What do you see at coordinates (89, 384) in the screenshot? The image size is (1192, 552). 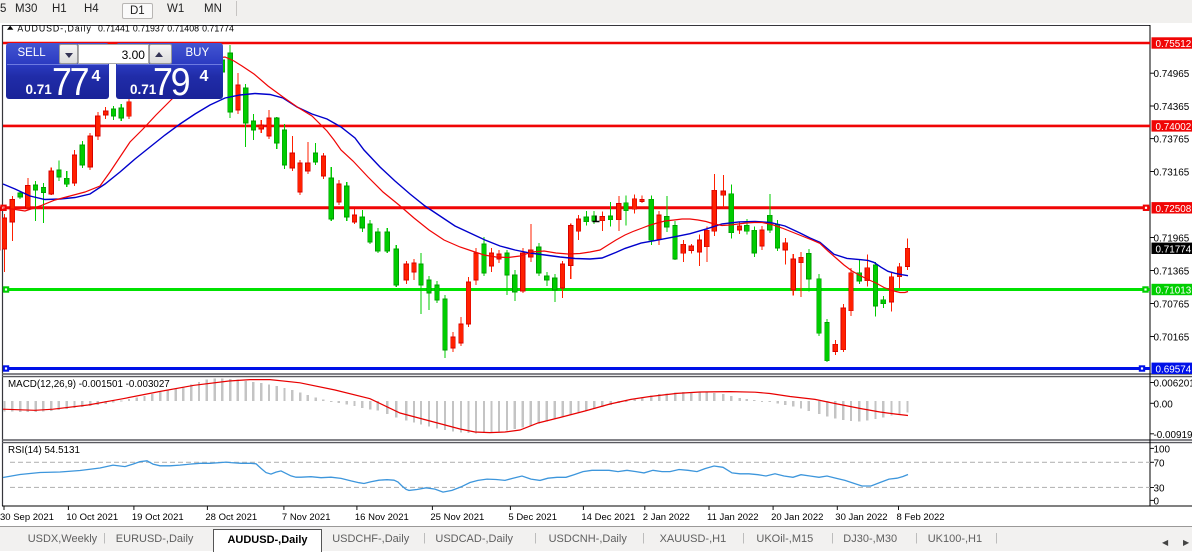 I see `svg-text:MACD(12,26,9) -0.001501 -0.003: MACD(12,26,9) -0.001501 -0.003027` at bounding box center [89, 384].